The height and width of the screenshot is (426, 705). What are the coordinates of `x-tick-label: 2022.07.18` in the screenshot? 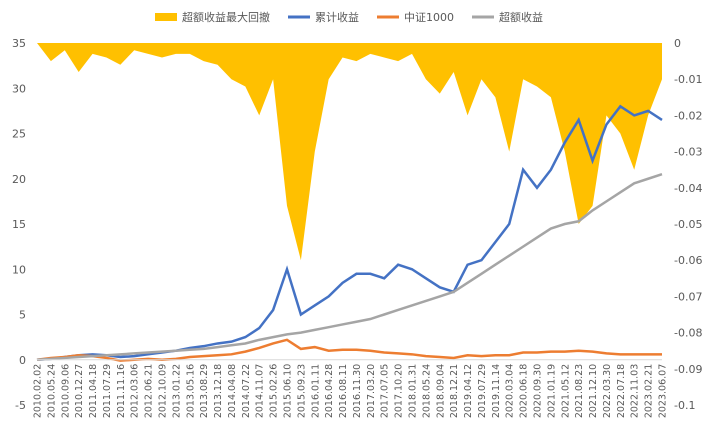 It's located at (621, 391).